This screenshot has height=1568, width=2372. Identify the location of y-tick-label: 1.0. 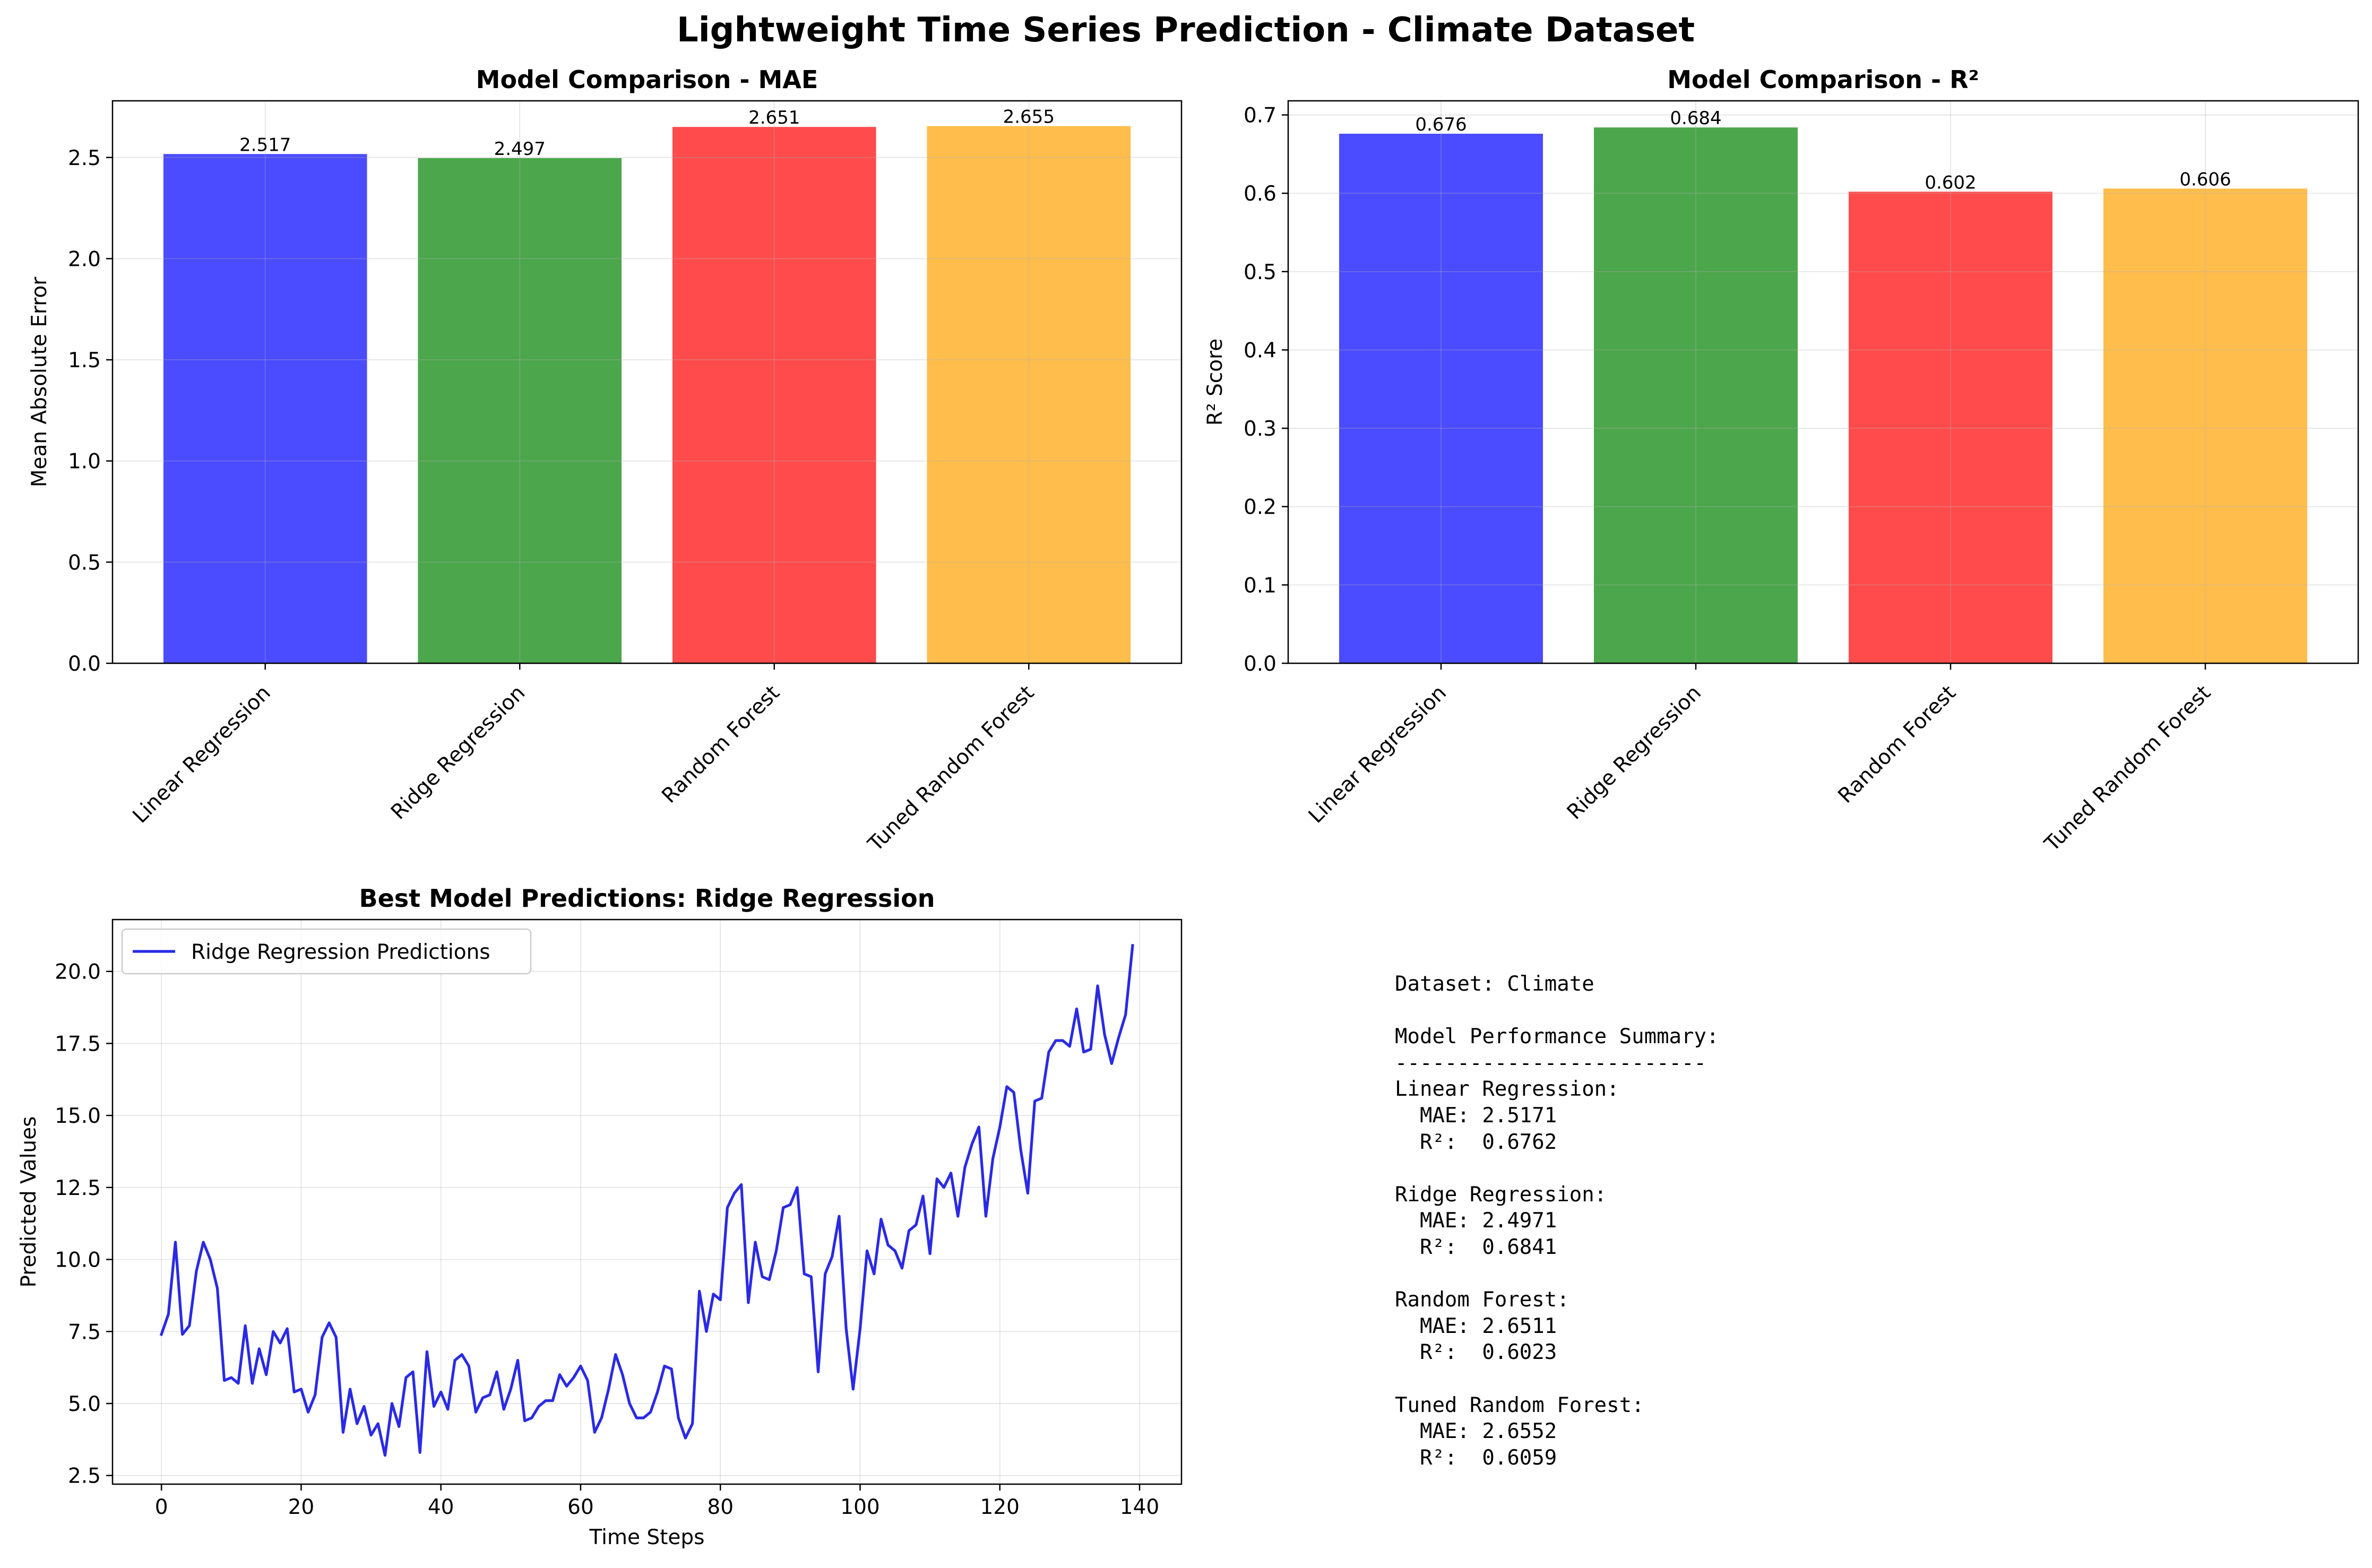
(84, 462).